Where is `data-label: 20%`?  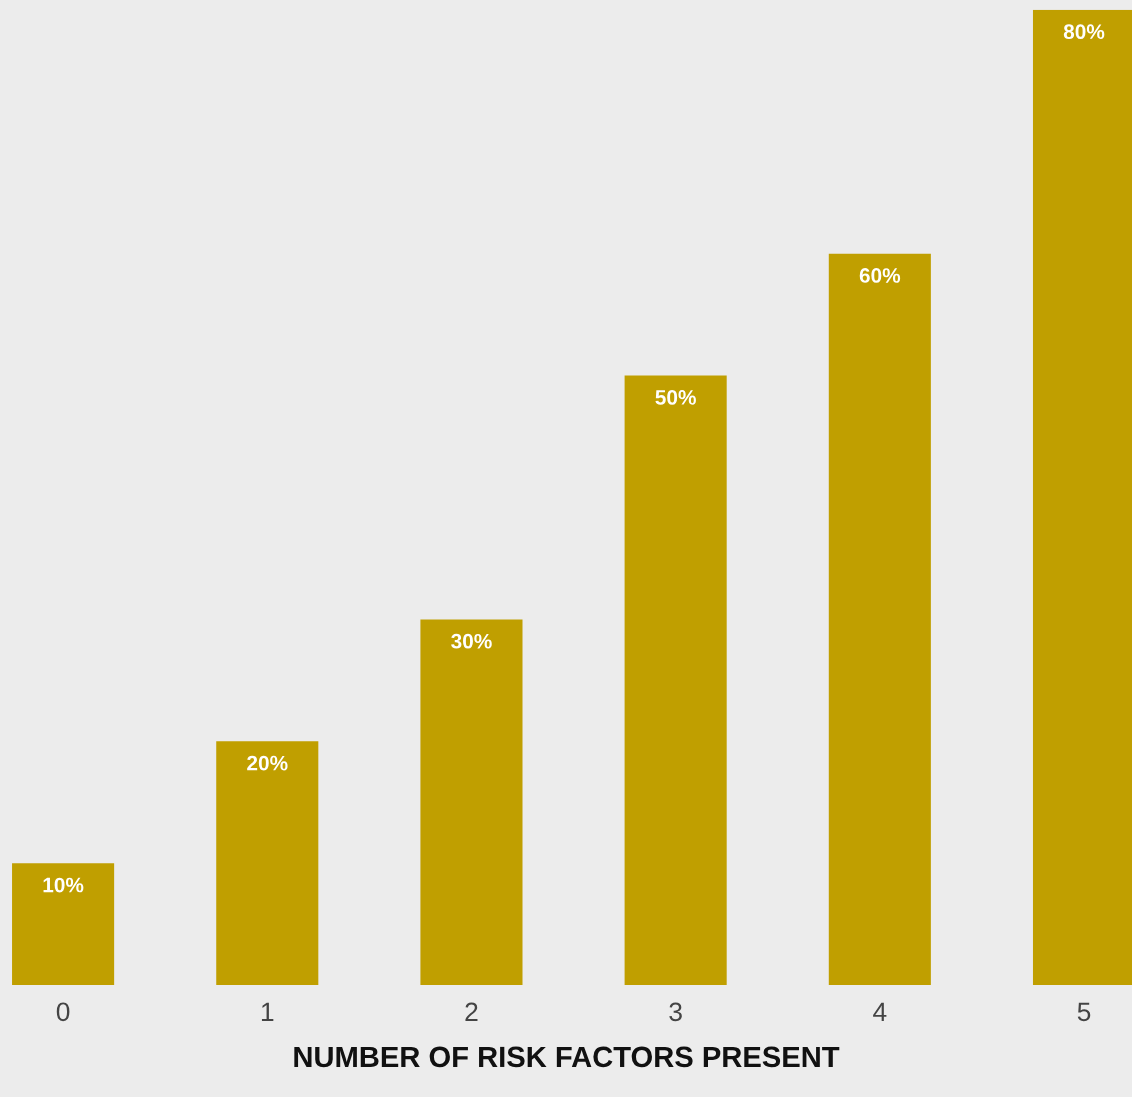
data-label: 20% is located at coordinates (267, 763).